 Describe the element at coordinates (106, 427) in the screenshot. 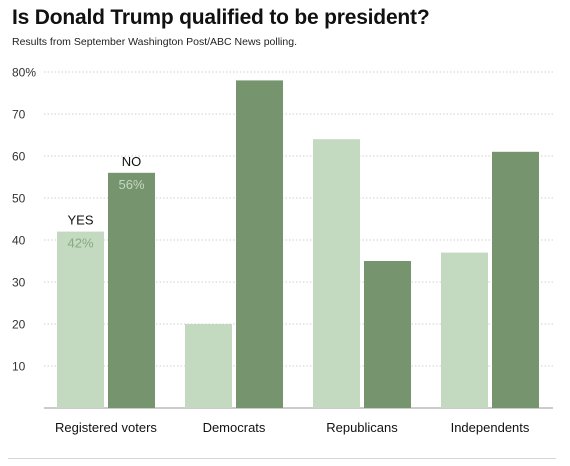

I see `x-tick-label: Registered voters` at that location.